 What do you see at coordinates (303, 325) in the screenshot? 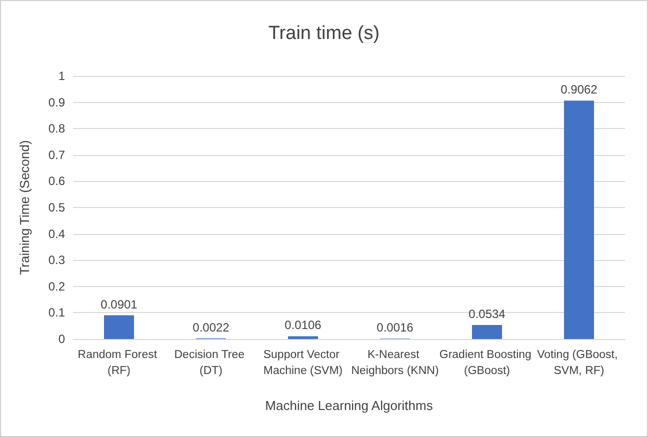
I see `data-label: 0.0106` at bounding box center [303, 325].